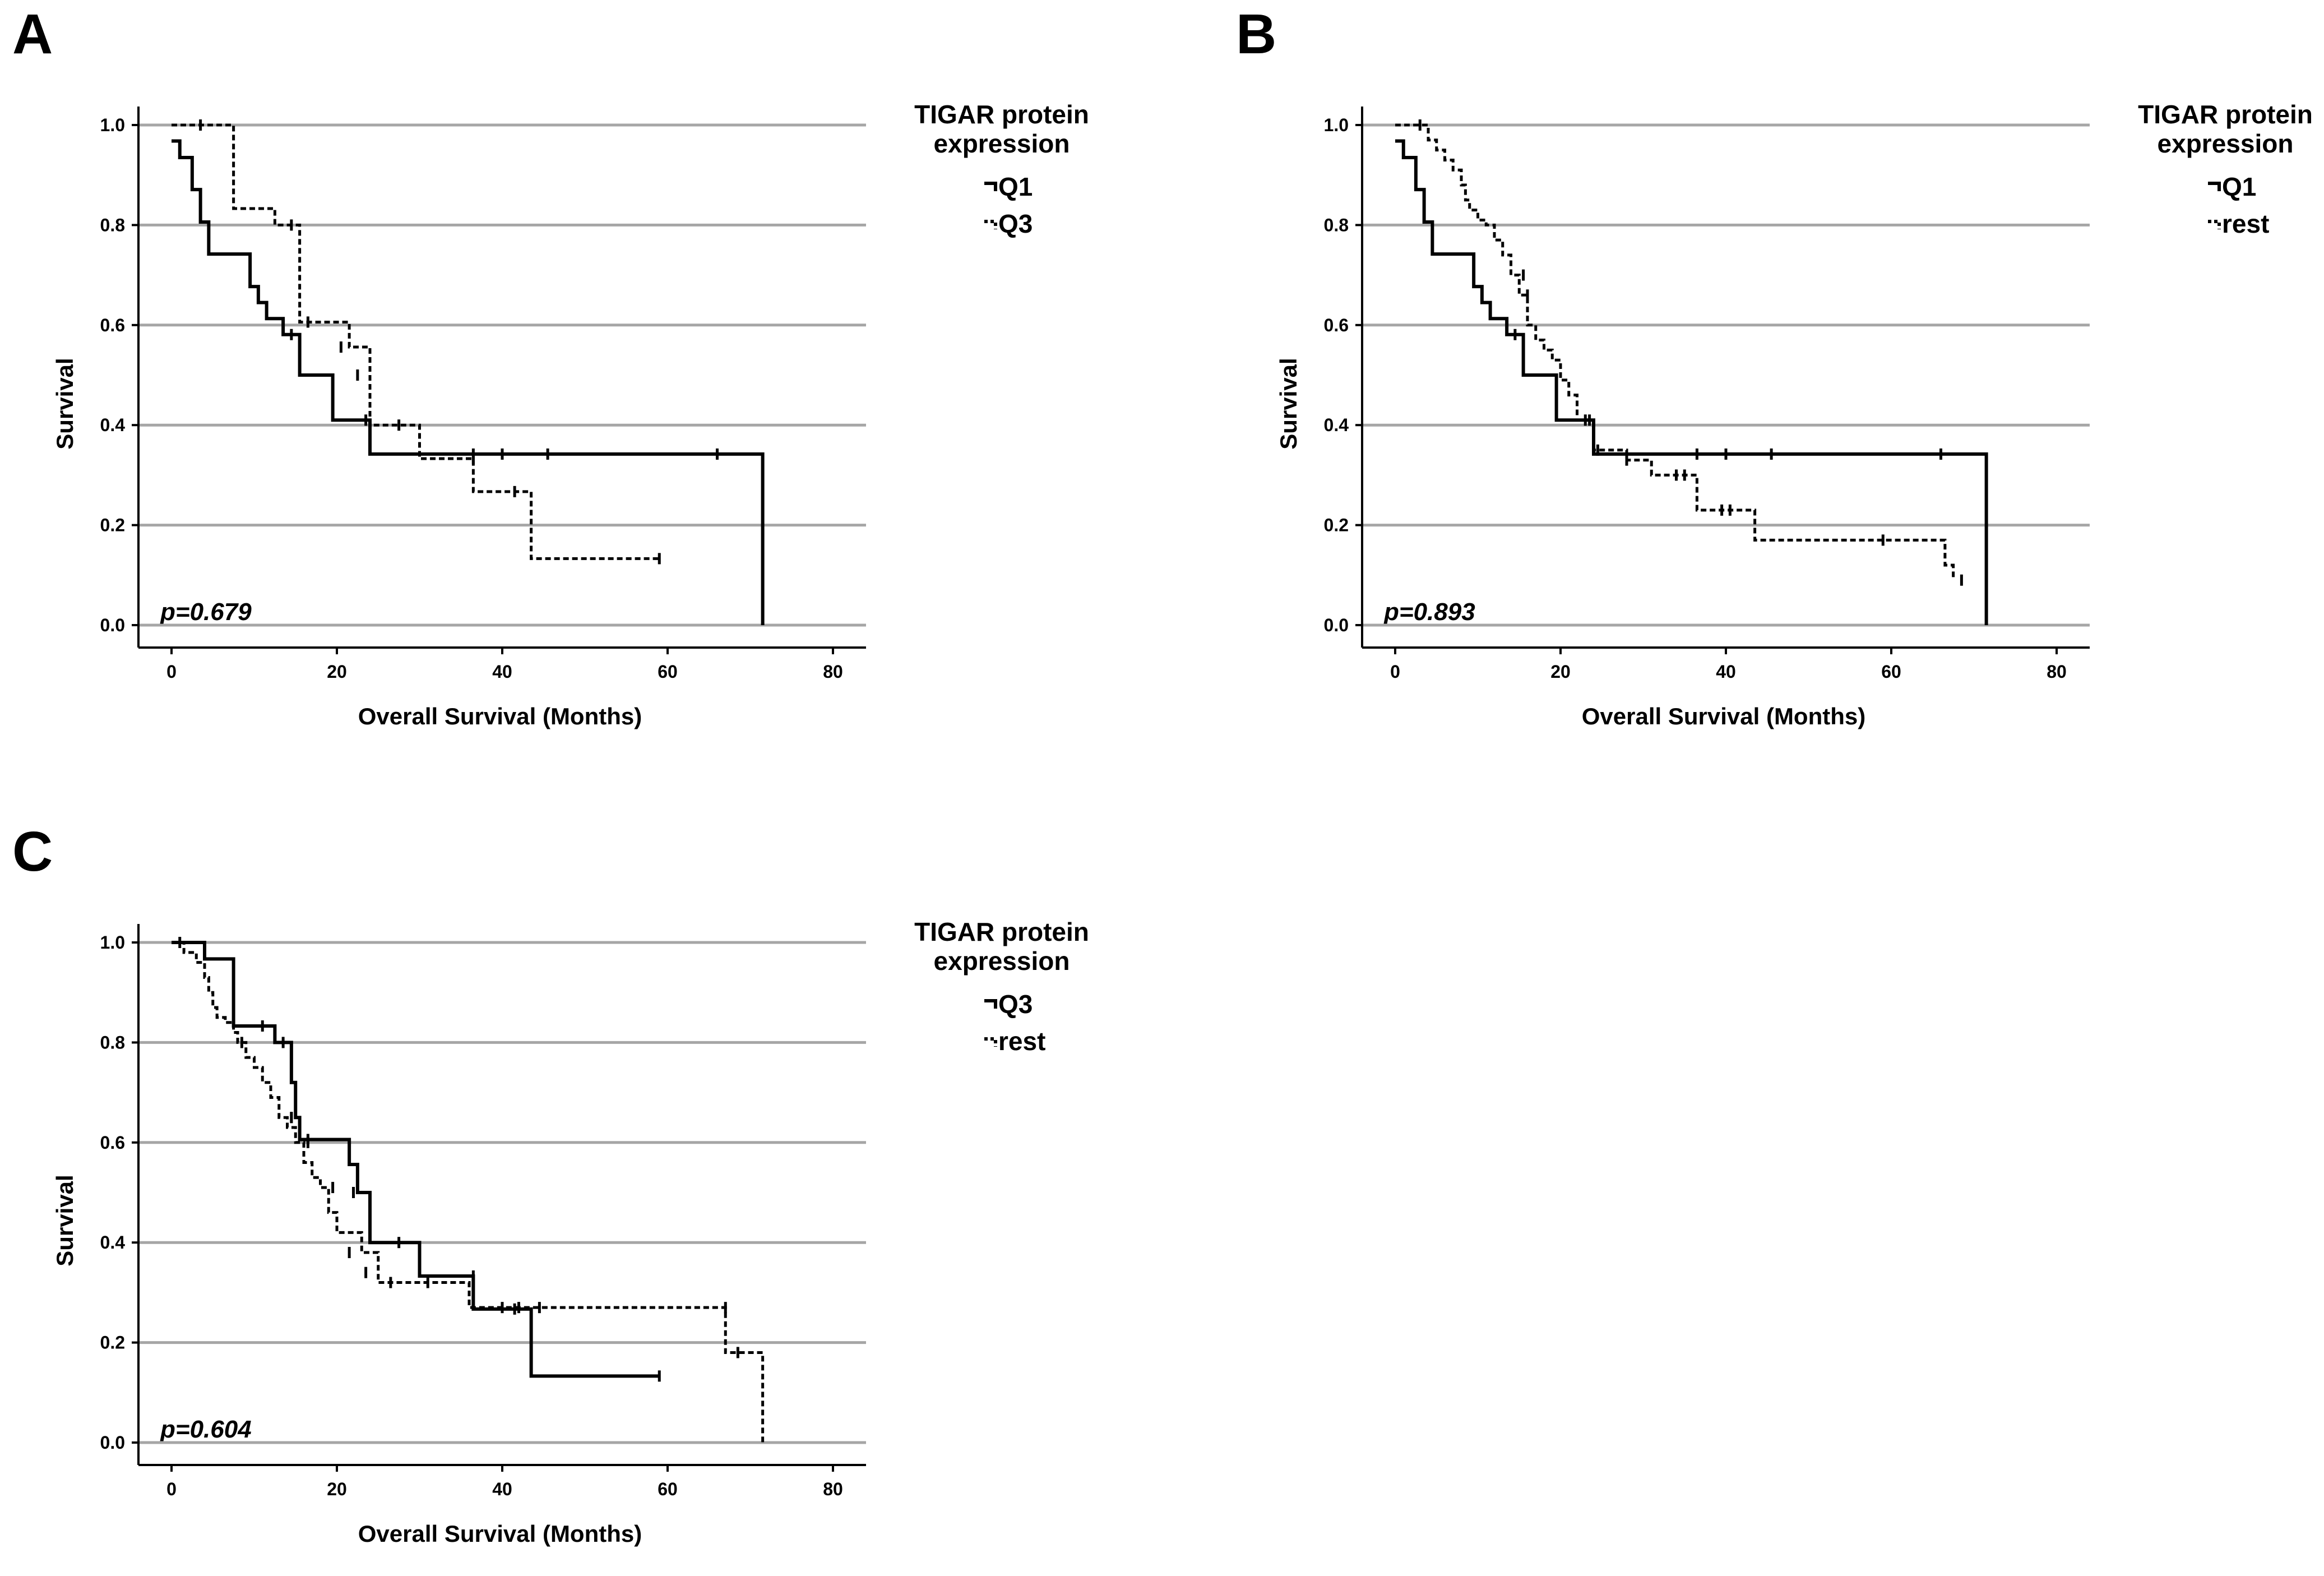 This screenshot has width=2324, height=1576. What do you see at coordinates (1256, 34) in the screenshot?
I see `panel-label: B` at bounding box center [1256, 34].